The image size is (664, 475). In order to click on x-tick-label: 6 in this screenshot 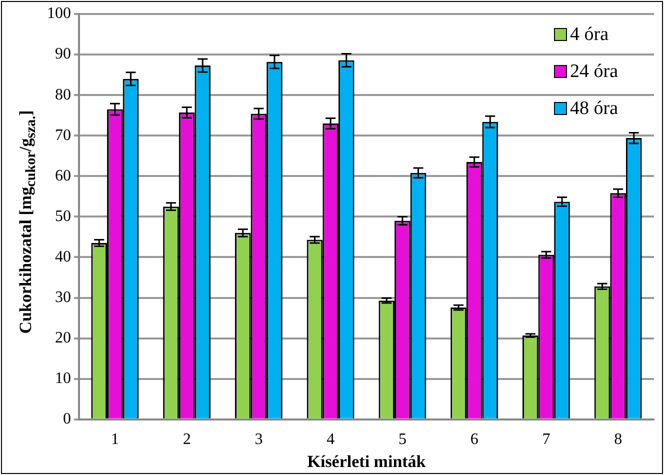, I will do `click(474, 439)`.